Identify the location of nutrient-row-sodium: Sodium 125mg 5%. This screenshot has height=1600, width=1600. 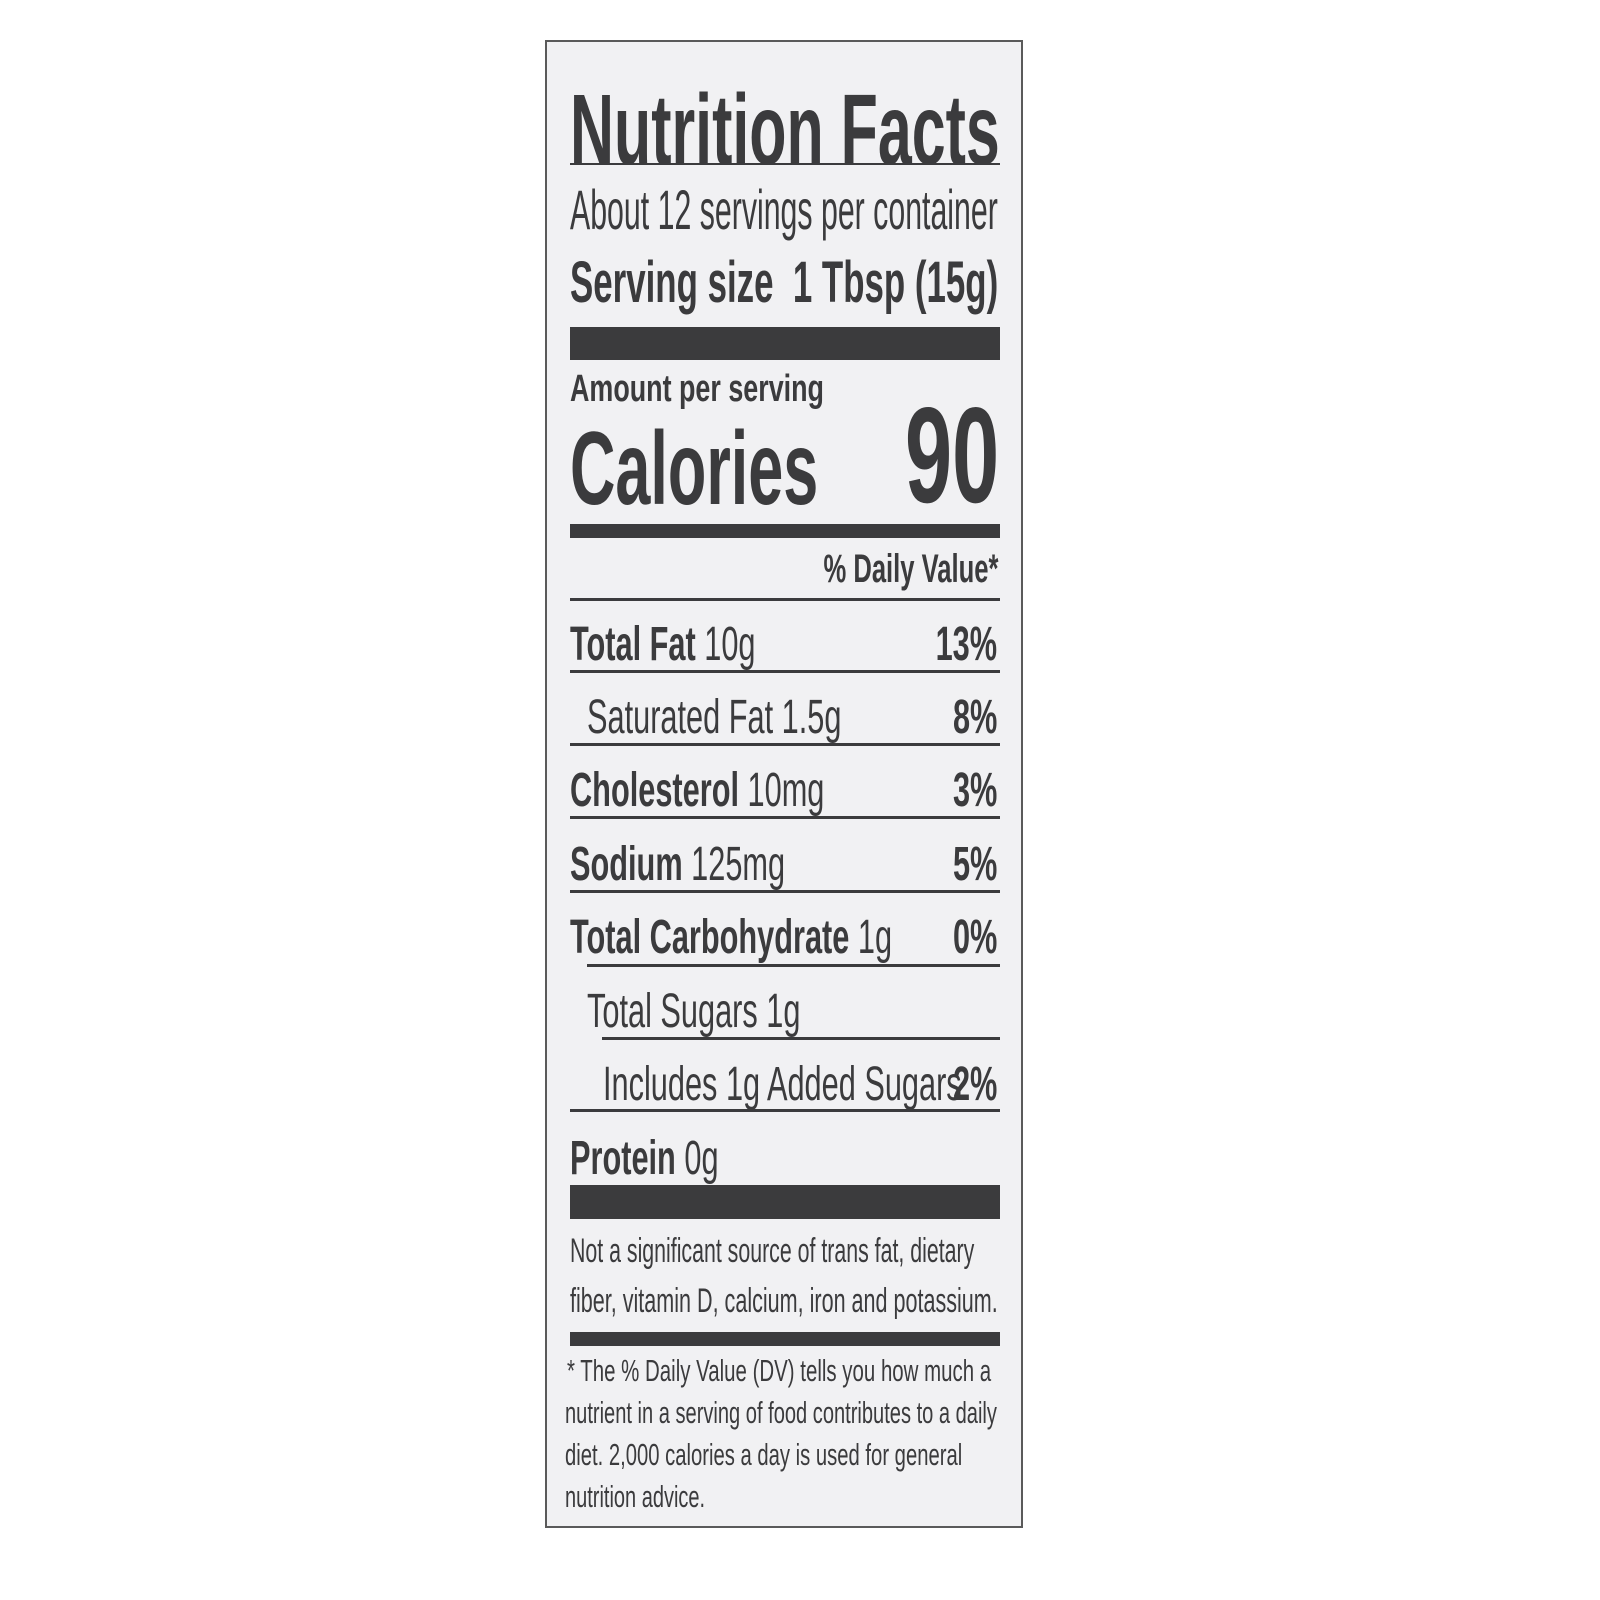
(783, 864).